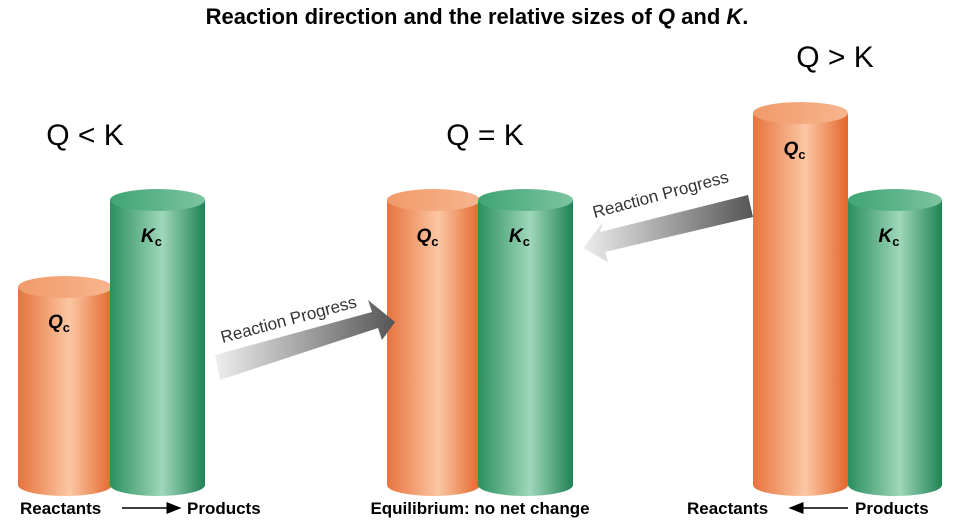  What do you see at coordinates (835, 57) in the screenshot?
I see `relation: Q > K` at bounding box center [835, 57].